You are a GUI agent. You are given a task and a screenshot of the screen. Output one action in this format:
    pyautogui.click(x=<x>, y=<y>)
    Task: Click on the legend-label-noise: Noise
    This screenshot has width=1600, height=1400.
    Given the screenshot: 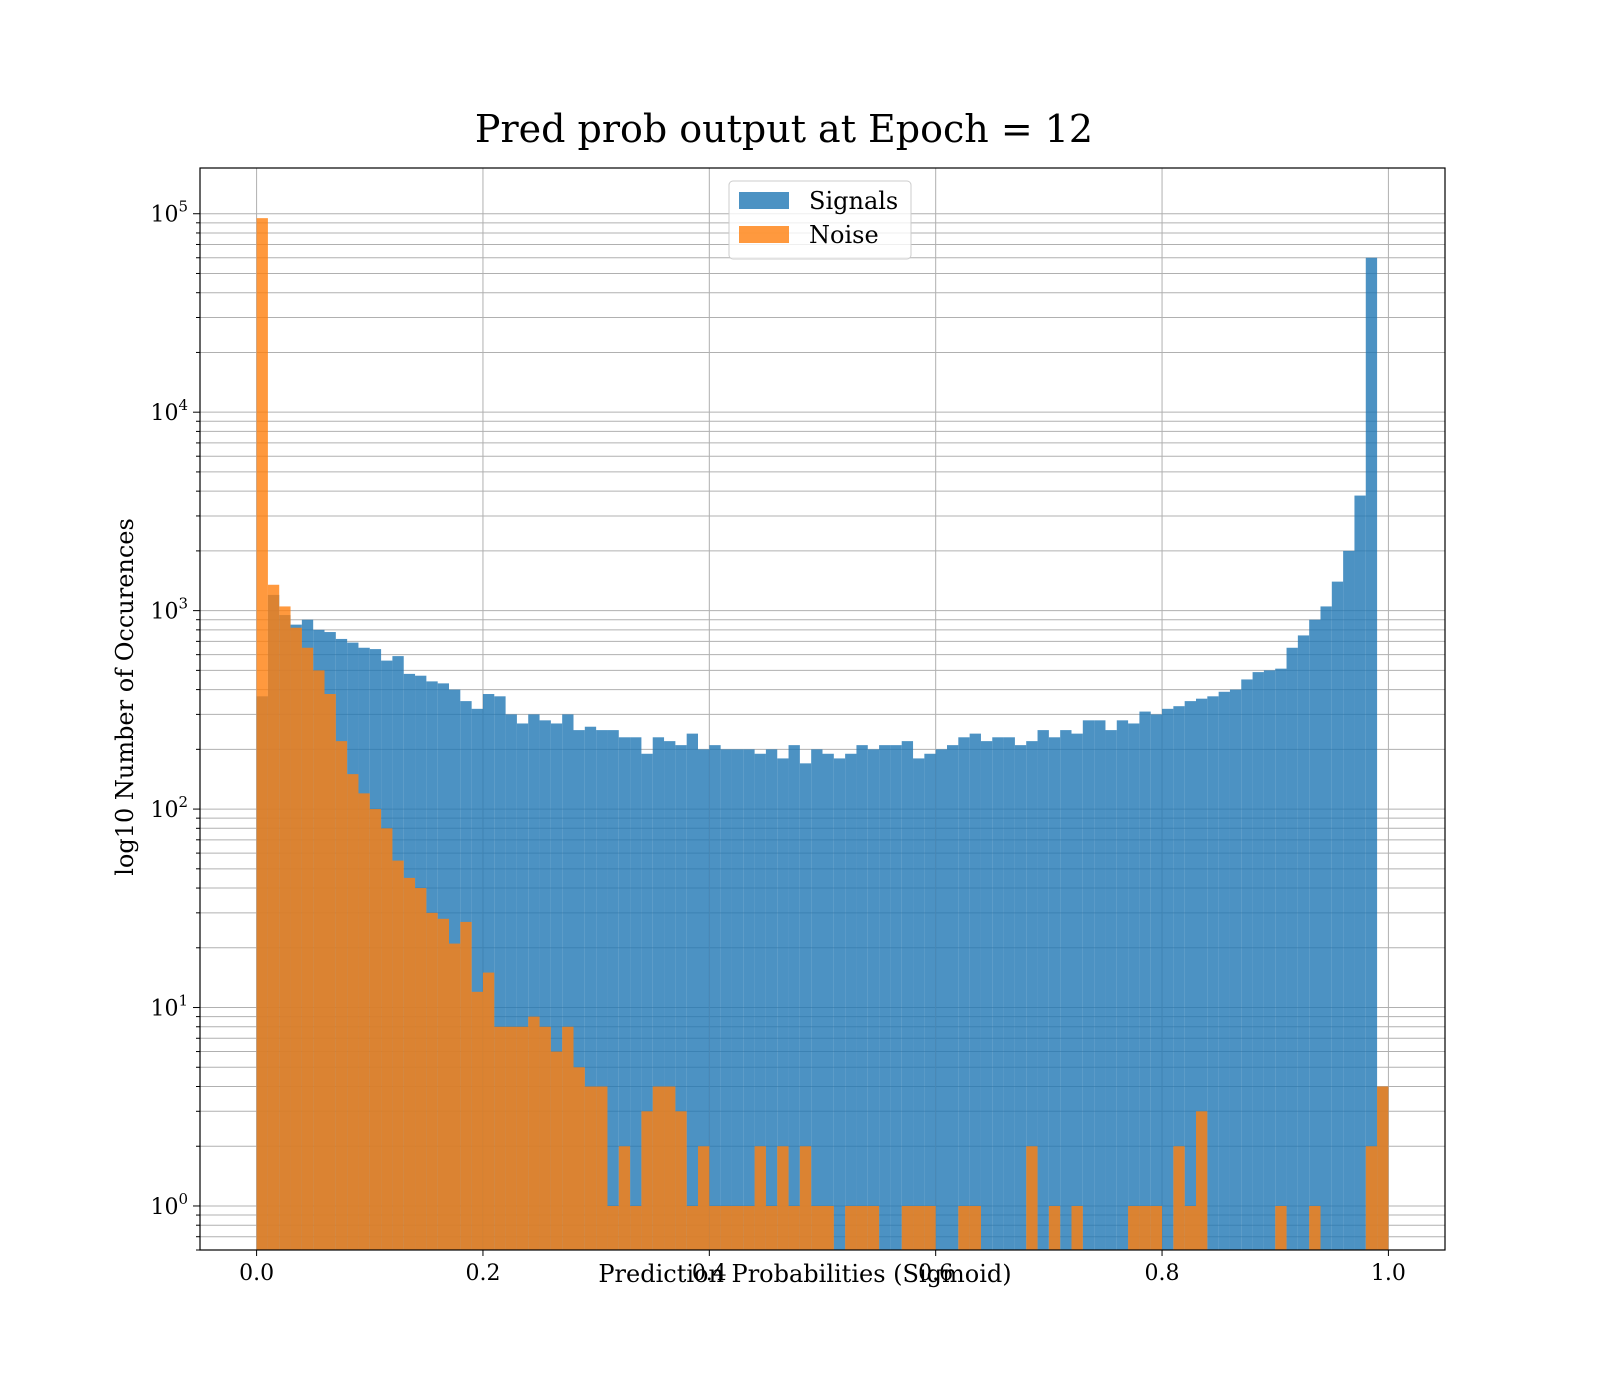 What is the action you would take?
    pyautogui.click(x=844, y=235)
    